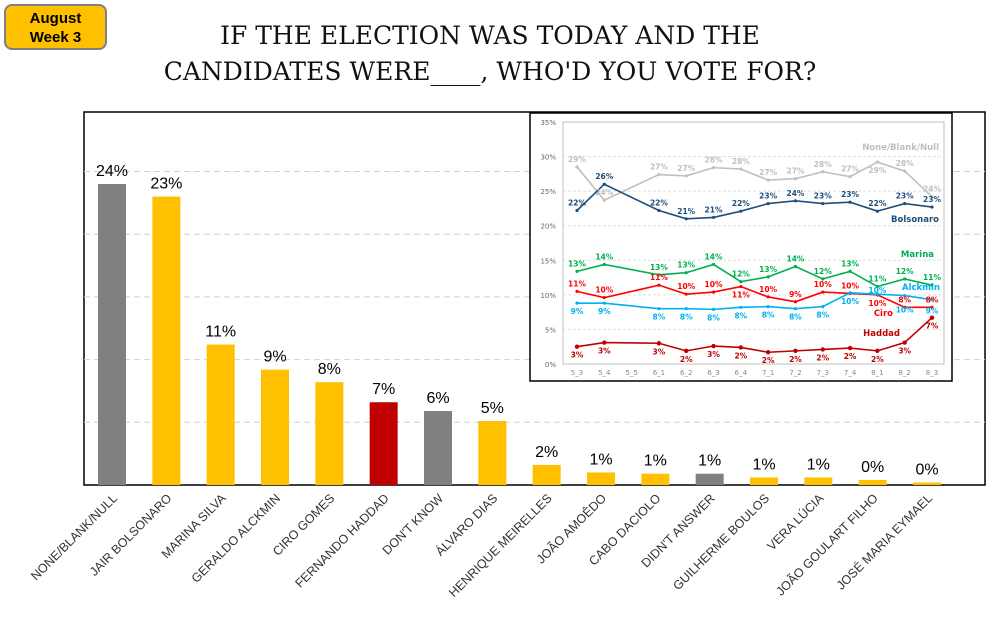 The height and width of the screenshot is (628, 1006). Describe the element at coordinates (600, 459) in the screenshot. I see `bar-value-label: 1%` at that location.